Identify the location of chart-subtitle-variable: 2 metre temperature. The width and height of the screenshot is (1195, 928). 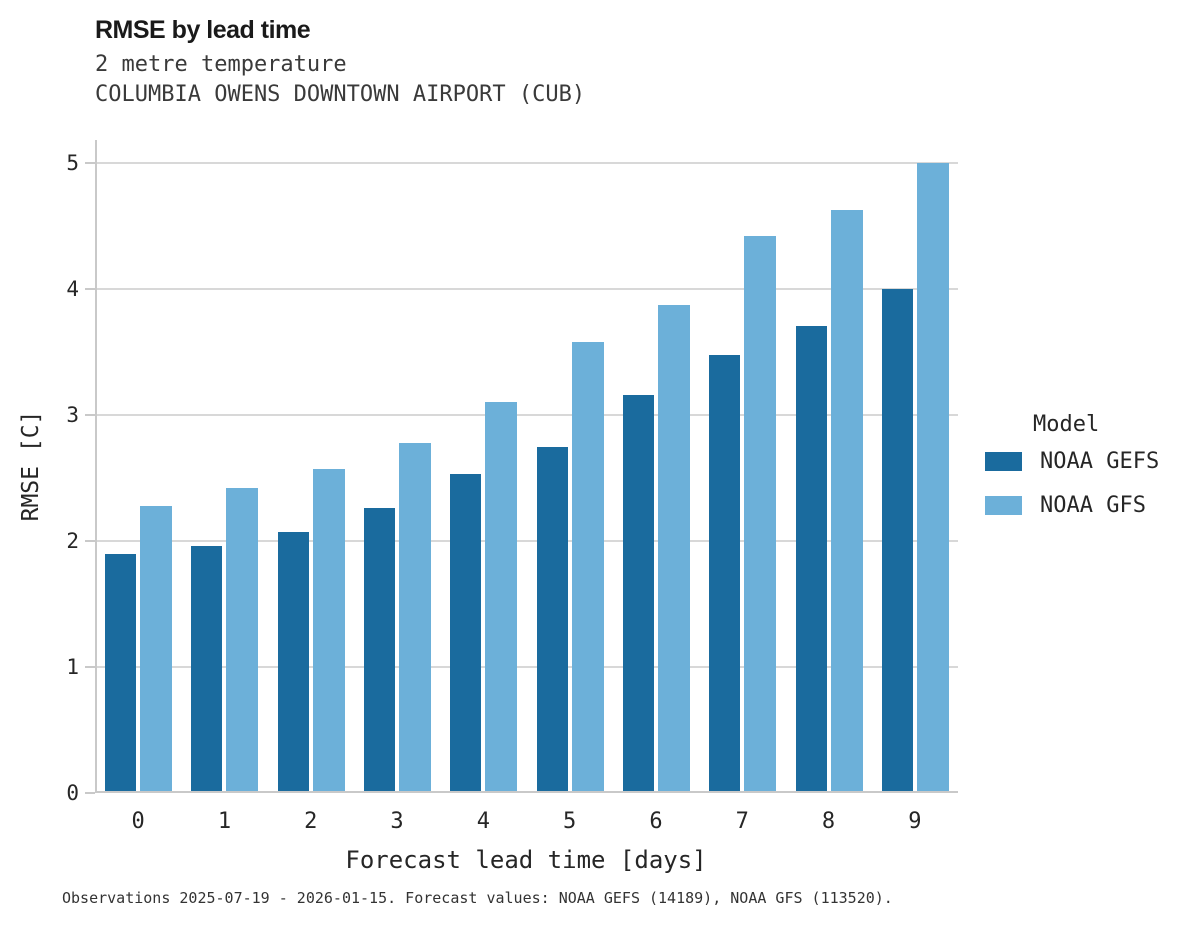
(221, 64).